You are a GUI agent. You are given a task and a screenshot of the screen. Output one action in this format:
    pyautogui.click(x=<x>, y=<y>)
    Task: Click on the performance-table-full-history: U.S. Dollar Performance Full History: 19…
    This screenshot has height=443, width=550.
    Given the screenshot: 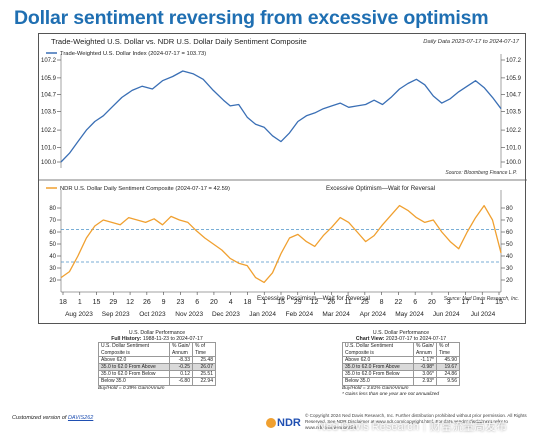 What is the action you would take?
    pyautogui.click(x=157, y=361)
    